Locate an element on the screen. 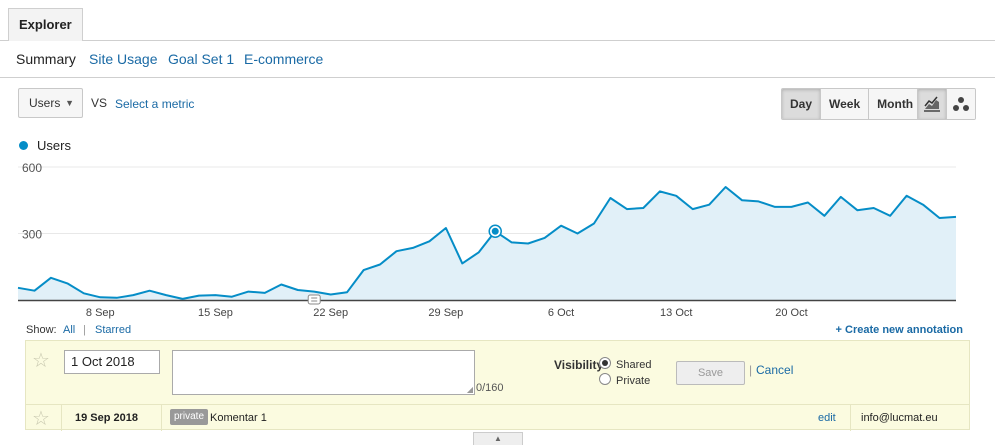 This screenshot has width=995, height=445. metric-dropdown: Users ▼ is located at coordinates (50, 103).